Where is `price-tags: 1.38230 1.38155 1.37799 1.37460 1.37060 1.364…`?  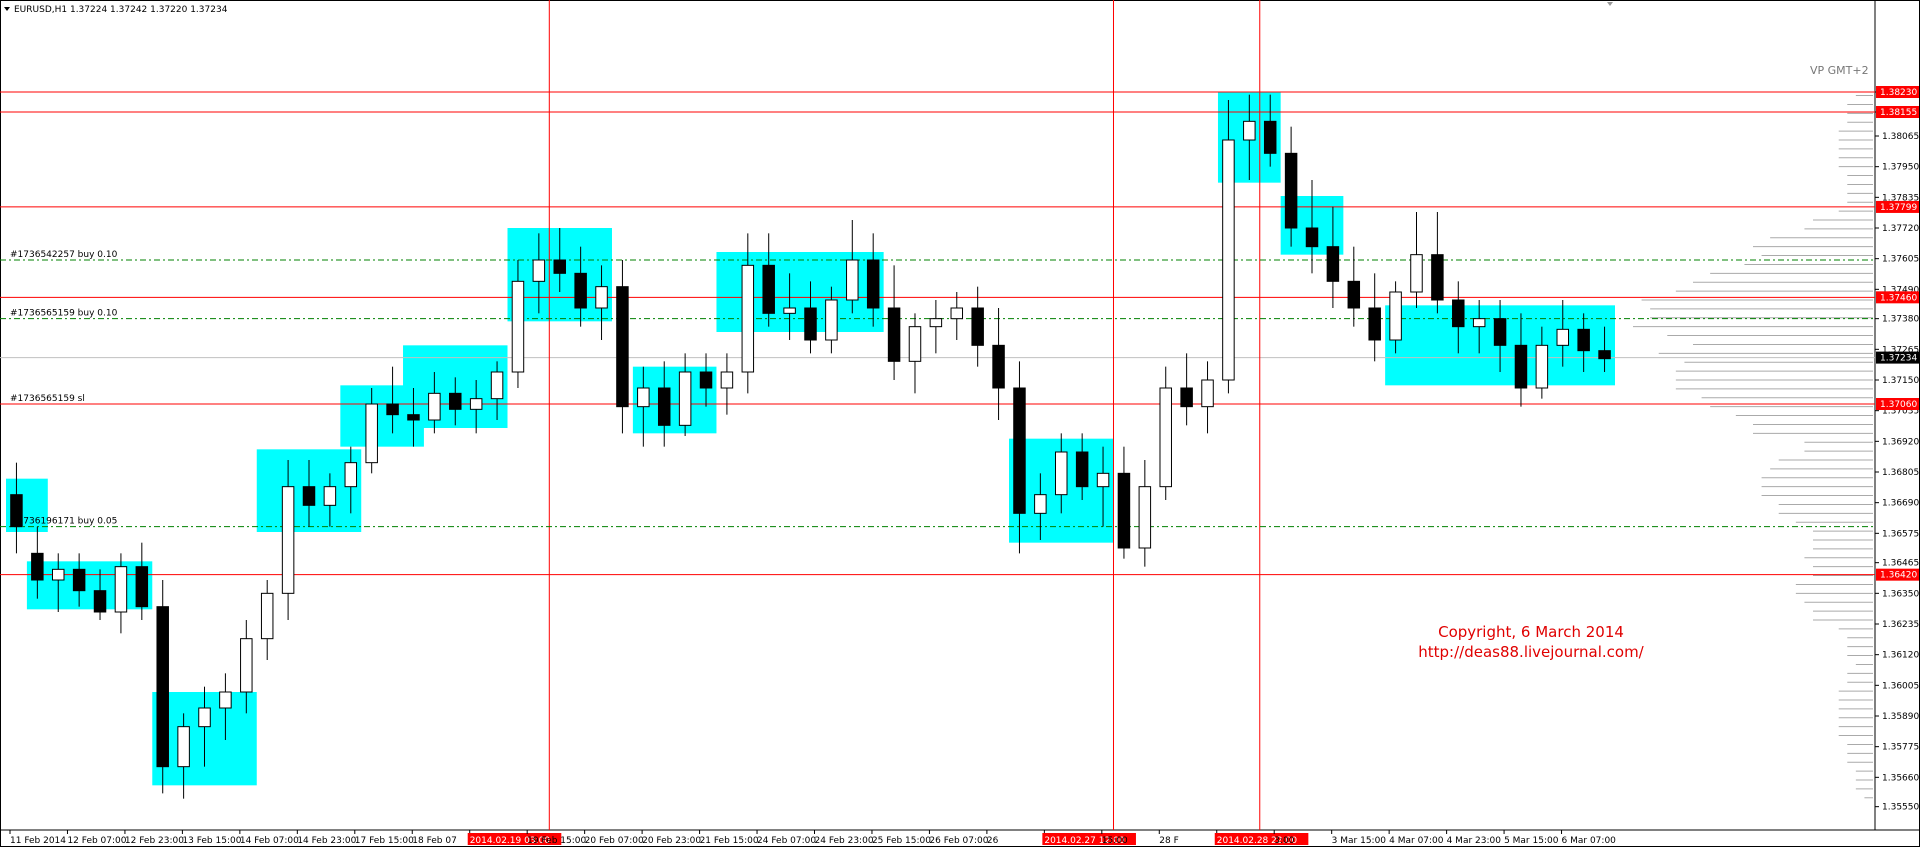 price-tags: 1.38230 1.38155 1.37799 1.37460 1.37060 1.364… is located at coordinates (1897, 333).